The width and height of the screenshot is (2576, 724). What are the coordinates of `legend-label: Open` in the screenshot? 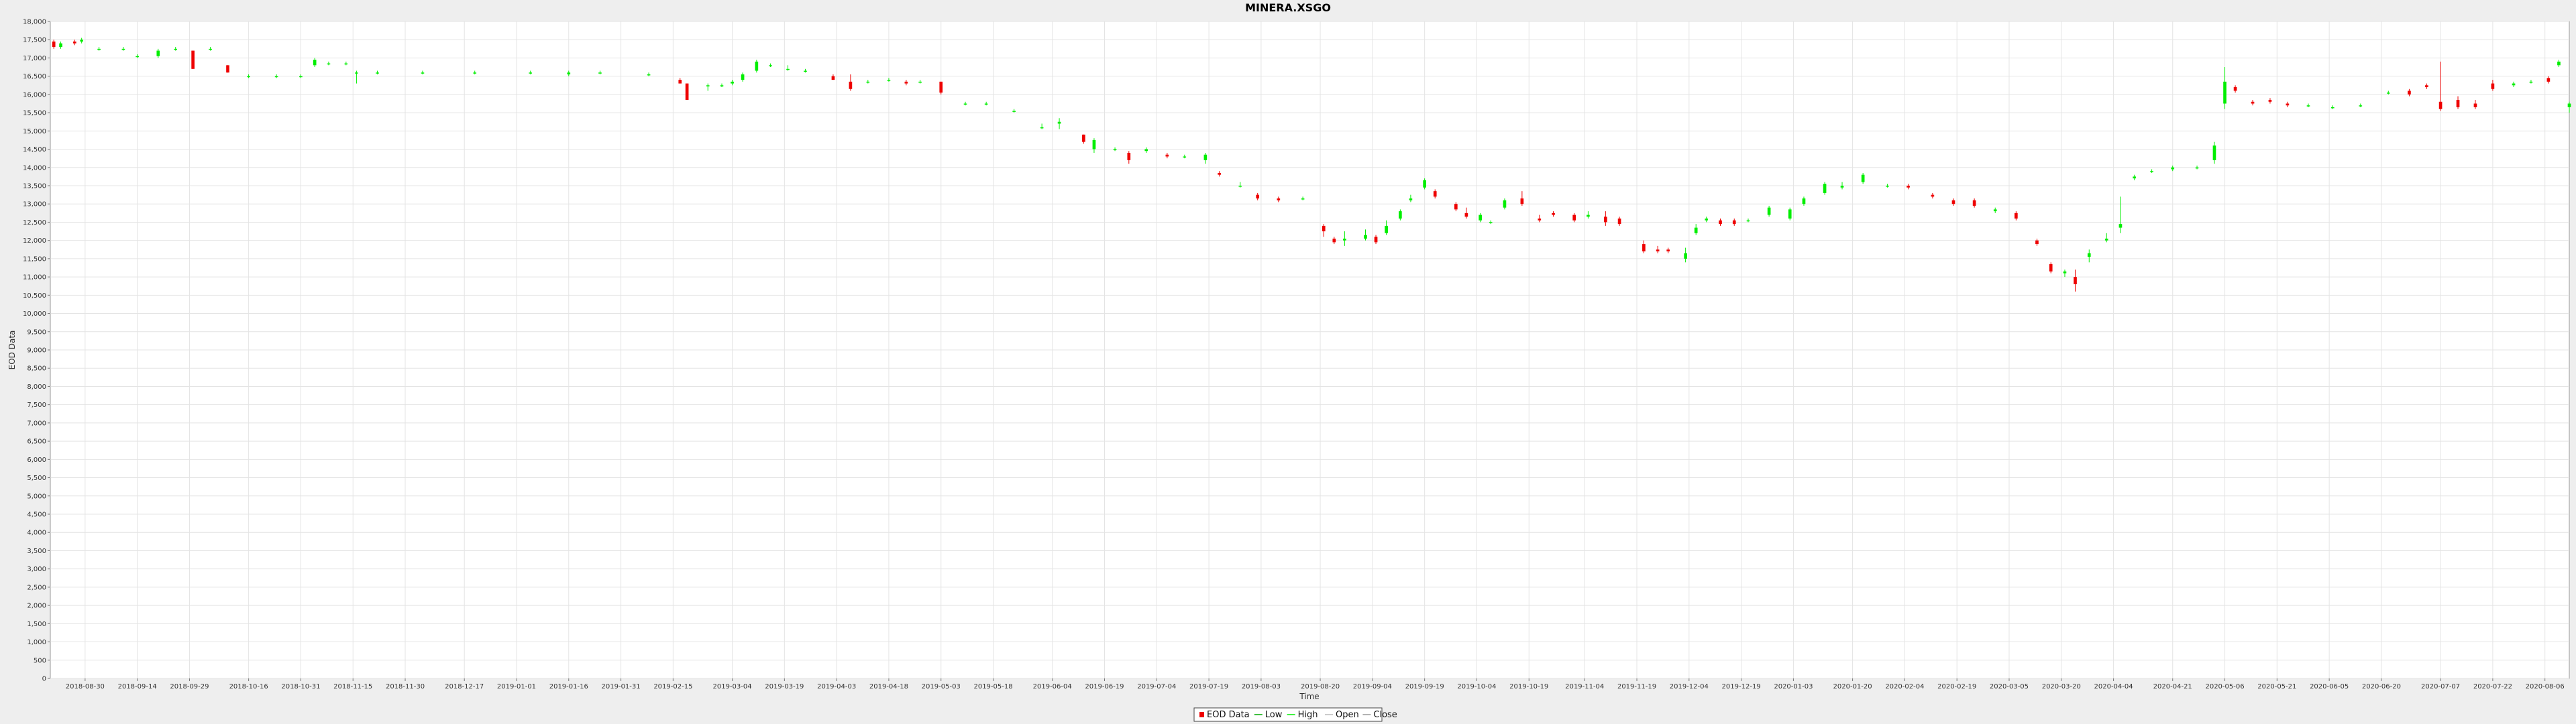 It's located at (1347, 715).